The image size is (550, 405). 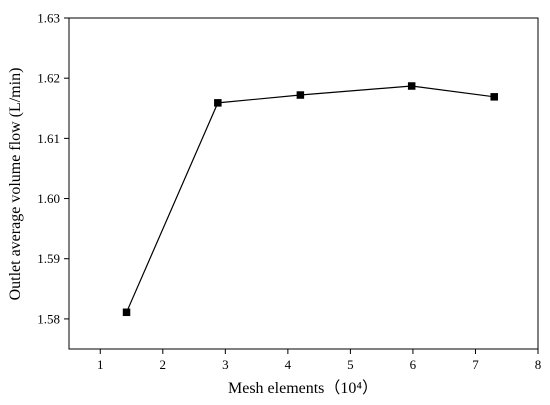 What do you see at coordinates (319, 360) in the screenshot?
I see `x-axis-ticks: 1 2 3 4 5 6 7 8` at bounding box center [319, 360].